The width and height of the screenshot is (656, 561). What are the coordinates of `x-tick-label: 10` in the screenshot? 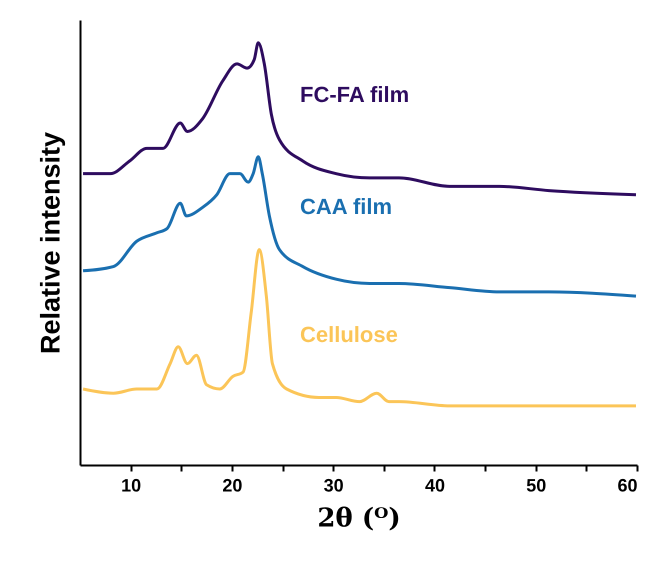 It's located at (131, 486).